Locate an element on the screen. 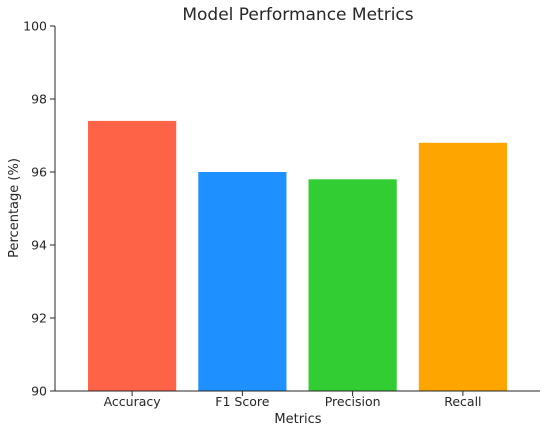 This screenshot has width=550, height=431. x-tick-label: Precision is located at coordinates (353, 401).